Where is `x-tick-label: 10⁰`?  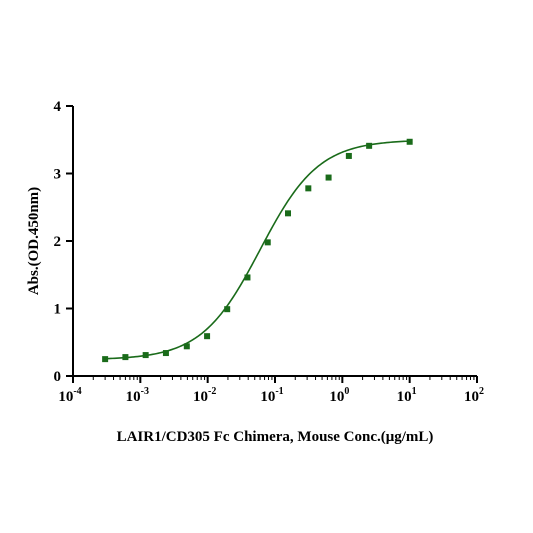
x-tick-label: 10⁰ is located at coordinates (339, 395).